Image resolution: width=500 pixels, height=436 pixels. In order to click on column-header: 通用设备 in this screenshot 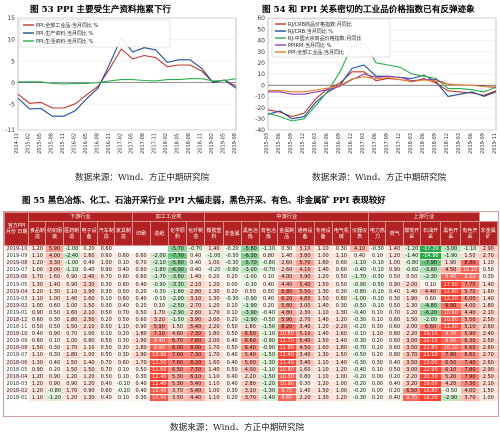, I will do `click(305, 233)`.